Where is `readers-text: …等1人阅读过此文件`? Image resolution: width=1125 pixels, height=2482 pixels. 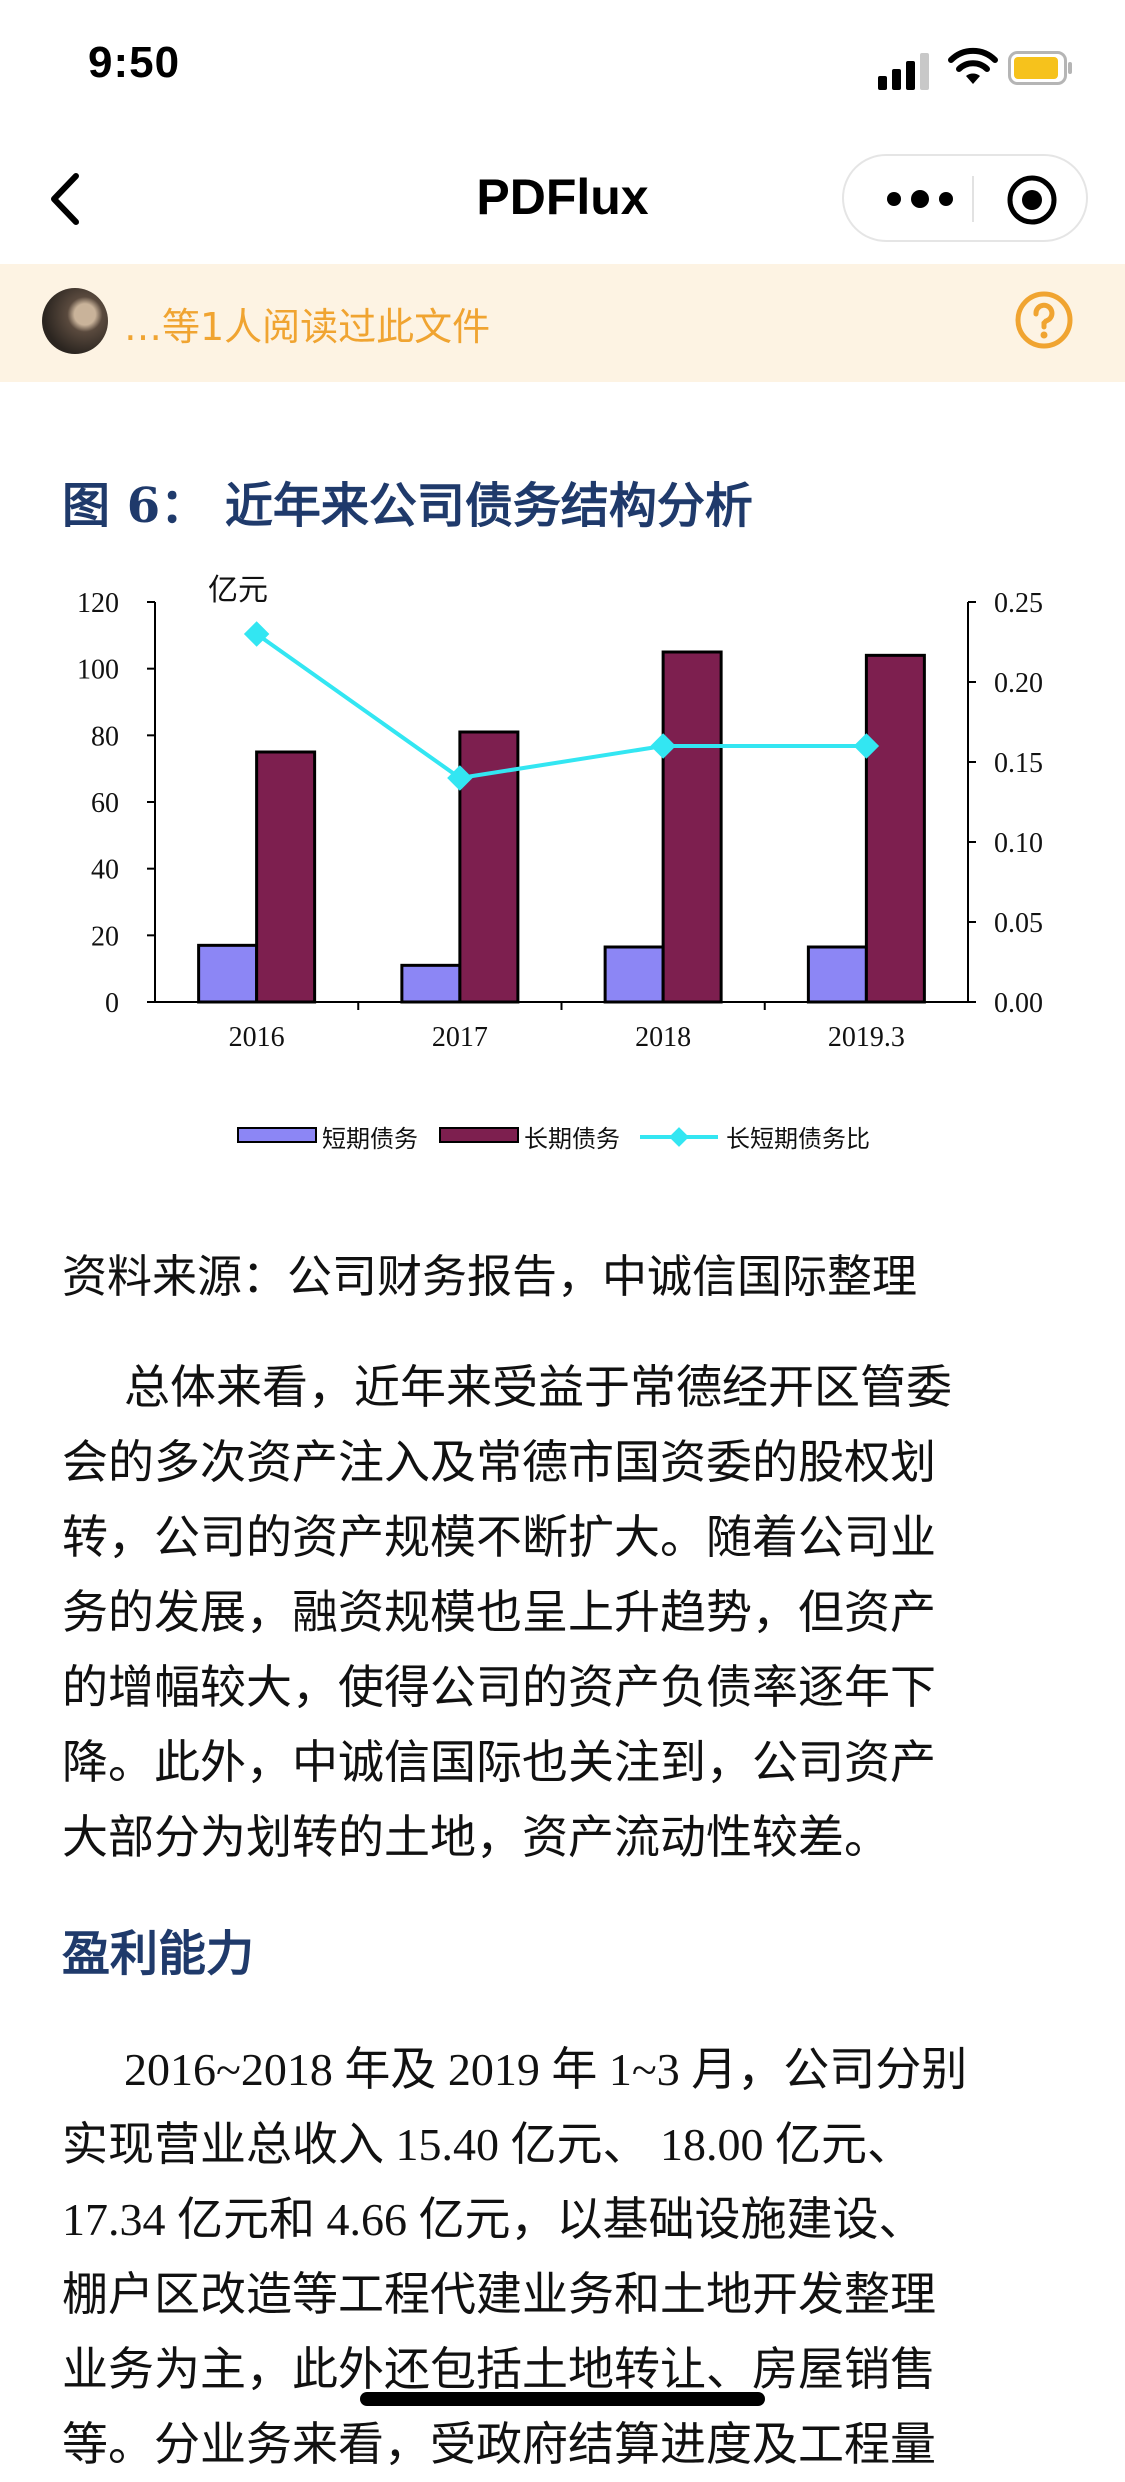 readers-text: …等1人阅读过此文件 is located at coordinates (307, 327).